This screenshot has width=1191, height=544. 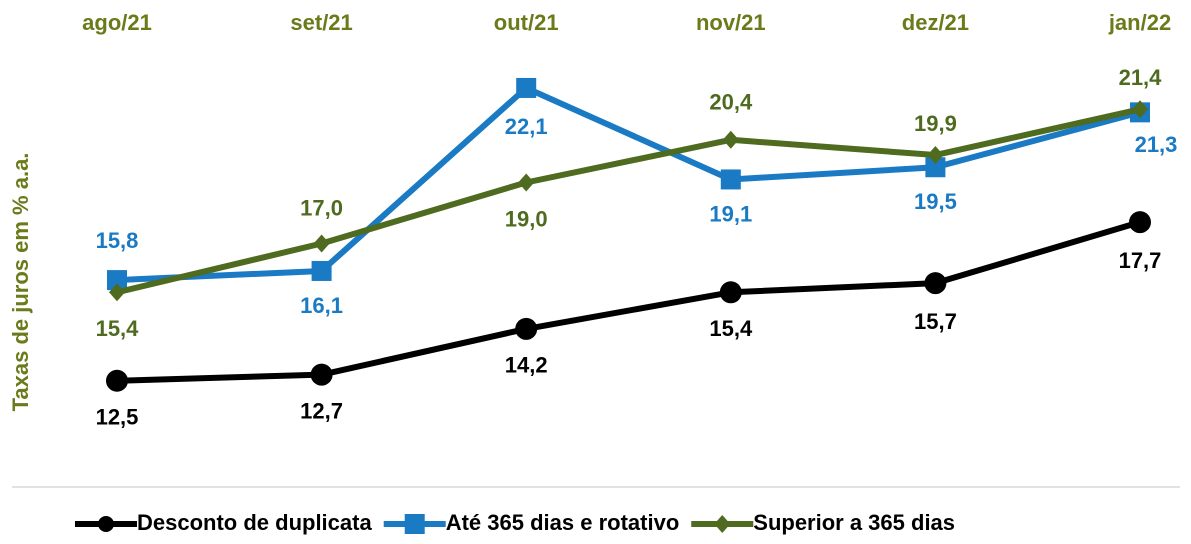 I want to click on data-label: 15,8, so click(x=117, y=240).